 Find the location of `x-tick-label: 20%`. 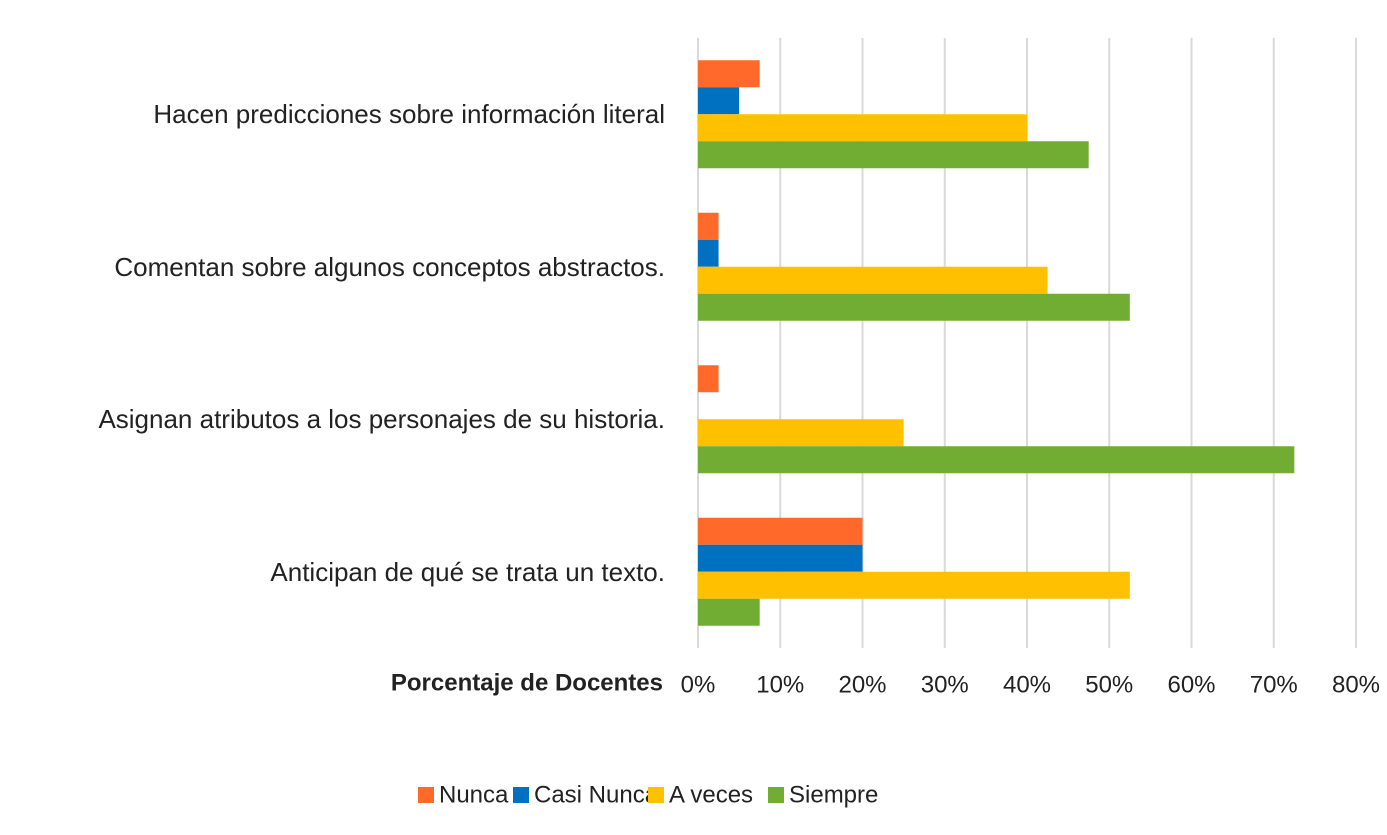

x-tick-label: 20% is located at coordinates (862, 684).